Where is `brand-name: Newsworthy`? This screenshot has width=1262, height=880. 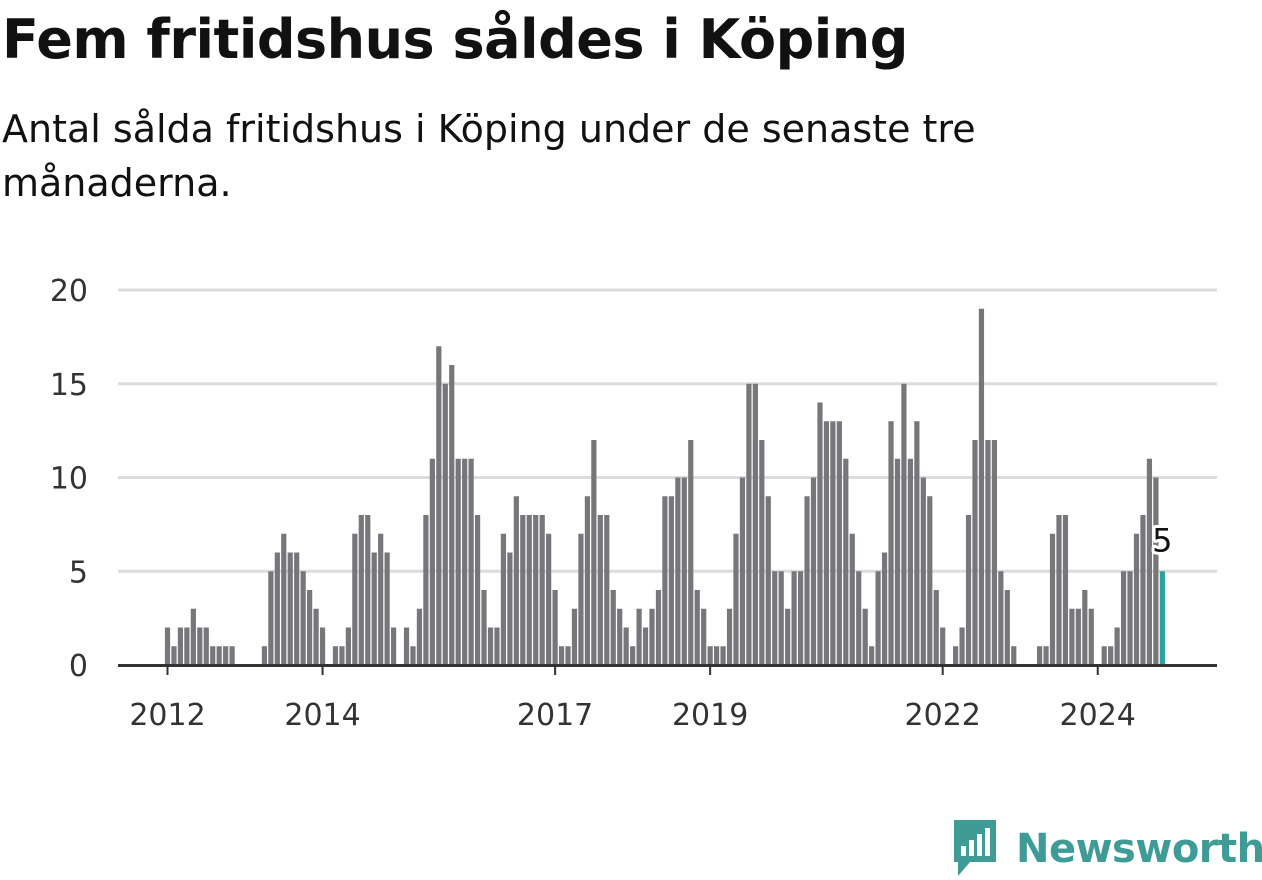 brand-name: Newsworthy is located at coordinates (1139, 849).